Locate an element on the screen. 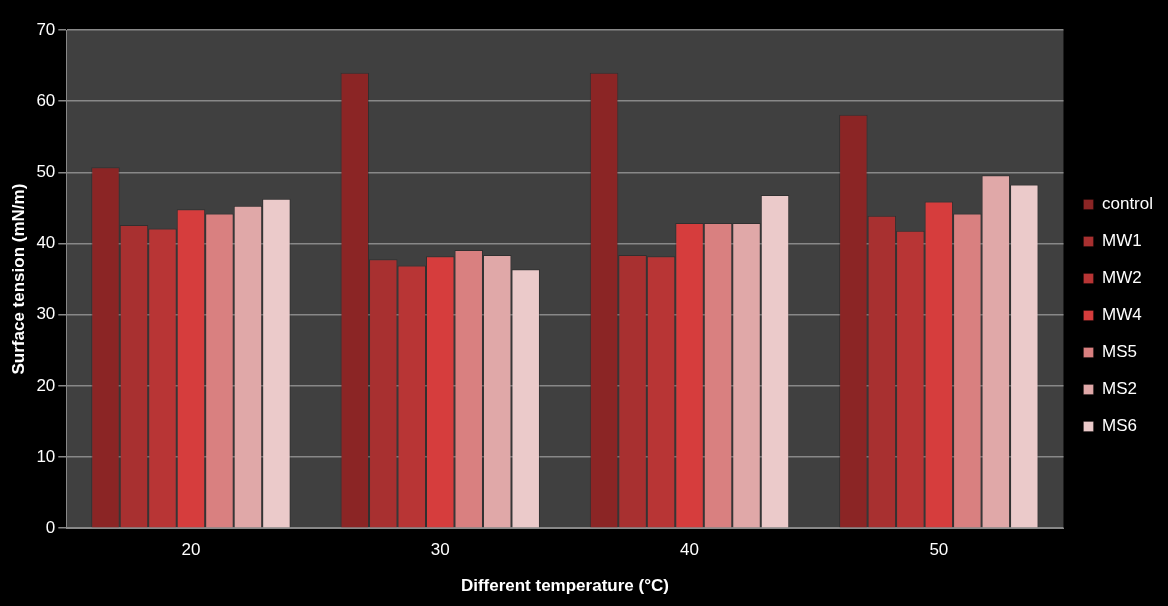 The image size is (1168, 606). x-tick-label: 40 is located at coordinates (689, 550).